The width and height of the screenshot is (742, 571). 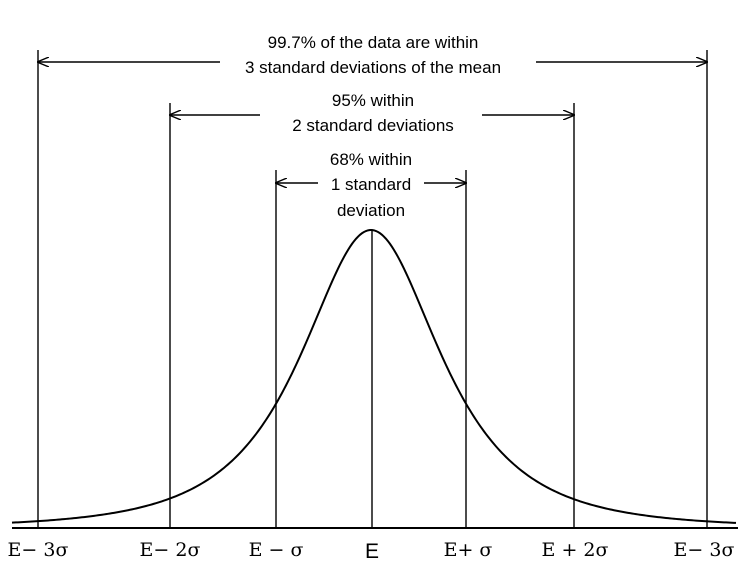 I want to click on tick-label-minus-3-sigma: E− 3σ, so click(x=38, y=550).